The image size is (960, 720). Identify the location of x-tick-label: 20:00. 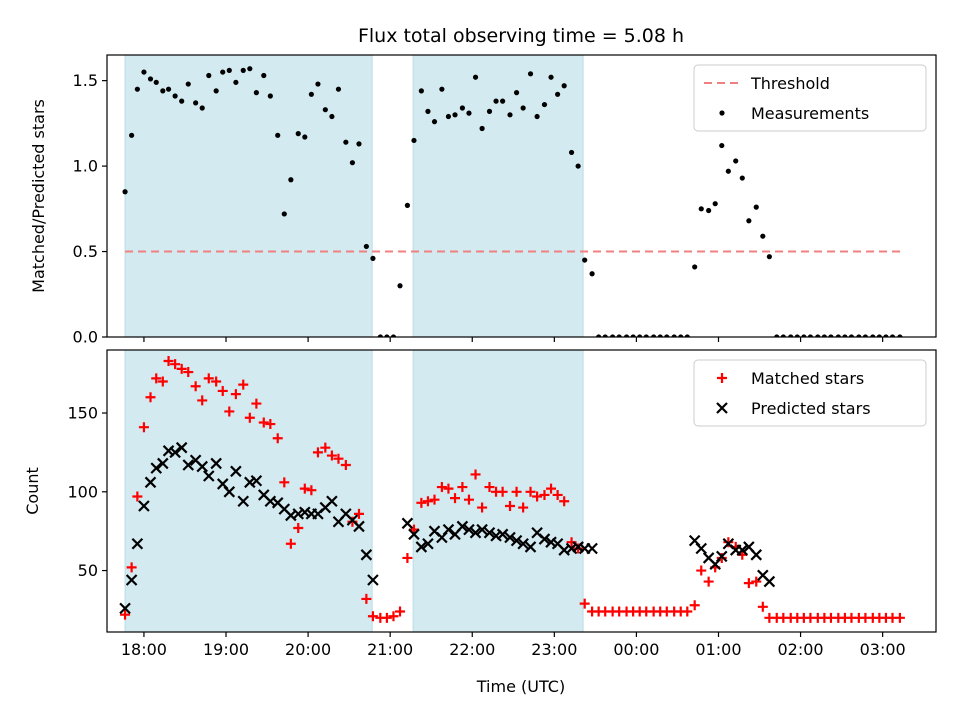
(308, 649).